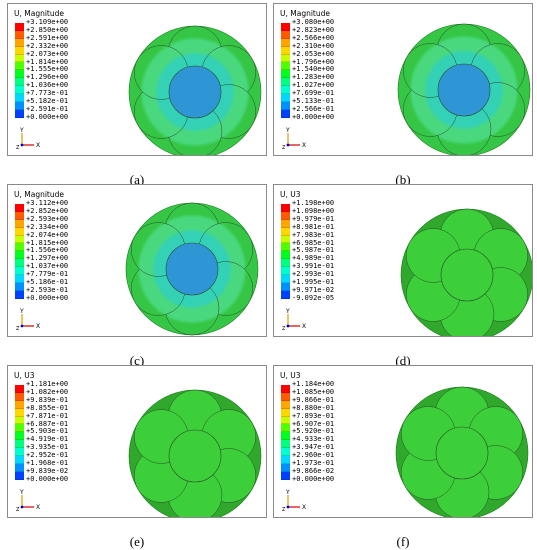 The image size is (537, 550). What do you see at coordinates (313, 431) in the screenshot?
I see `legend-value: +5.920e-01` at bounding box center [313, 431].